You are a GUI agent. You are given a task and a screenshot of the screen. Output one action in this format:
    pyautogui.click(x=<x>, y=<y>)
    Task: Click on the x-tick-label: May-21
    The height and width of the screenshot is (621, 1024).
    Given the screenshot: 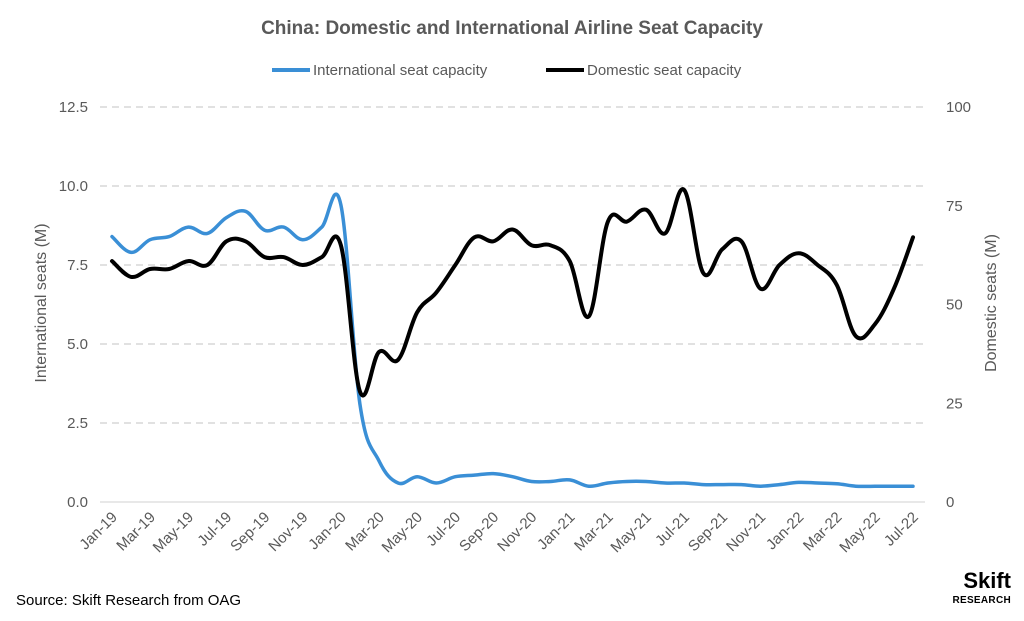 What is the action you would take?
    pyautogui.click(x=630, y=532)
    